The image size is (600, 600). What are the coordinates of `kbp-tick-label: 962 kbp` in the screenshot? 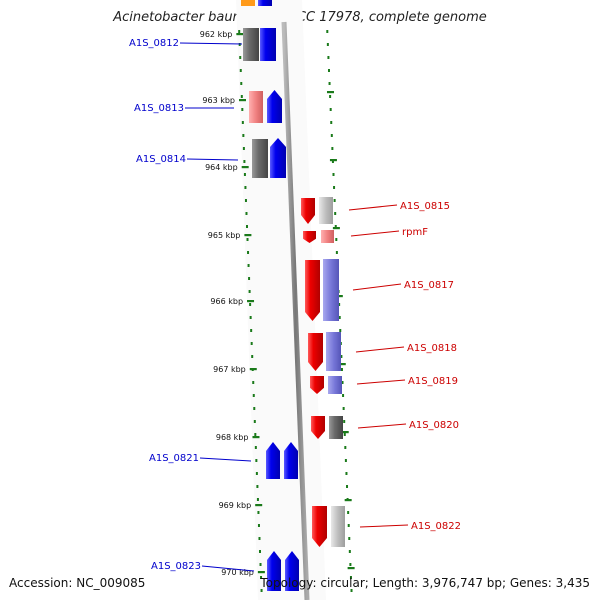 It's located at (216, 34).